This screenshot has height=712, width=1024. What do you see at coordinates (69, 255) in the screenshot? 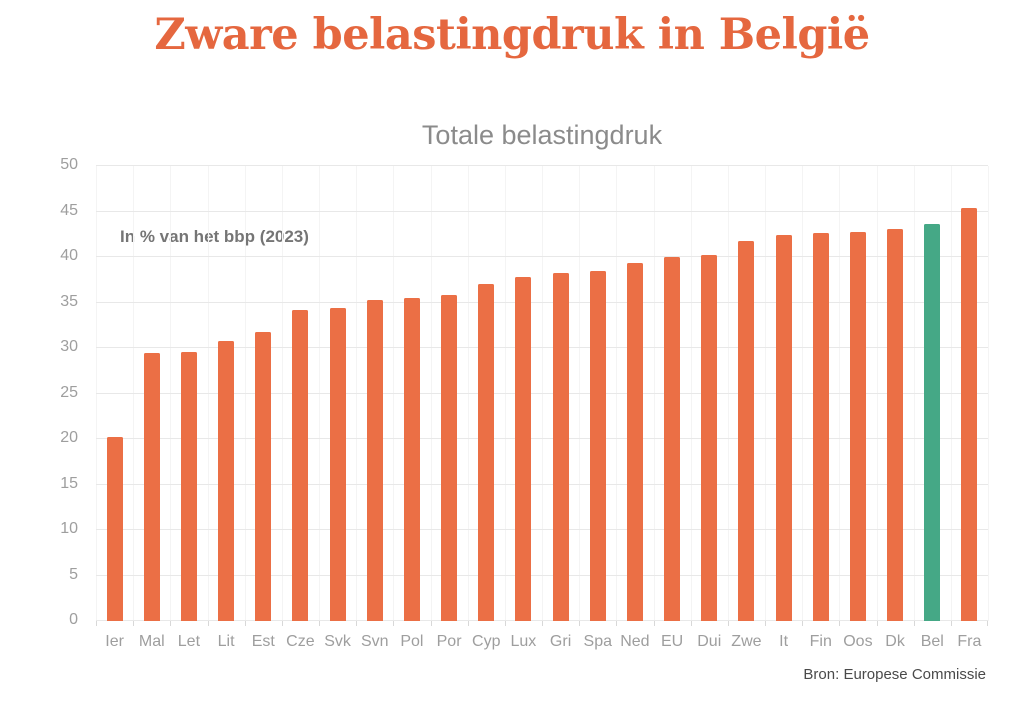
I see `y-tick-label-40: 40` at bounding box center [69, 255].